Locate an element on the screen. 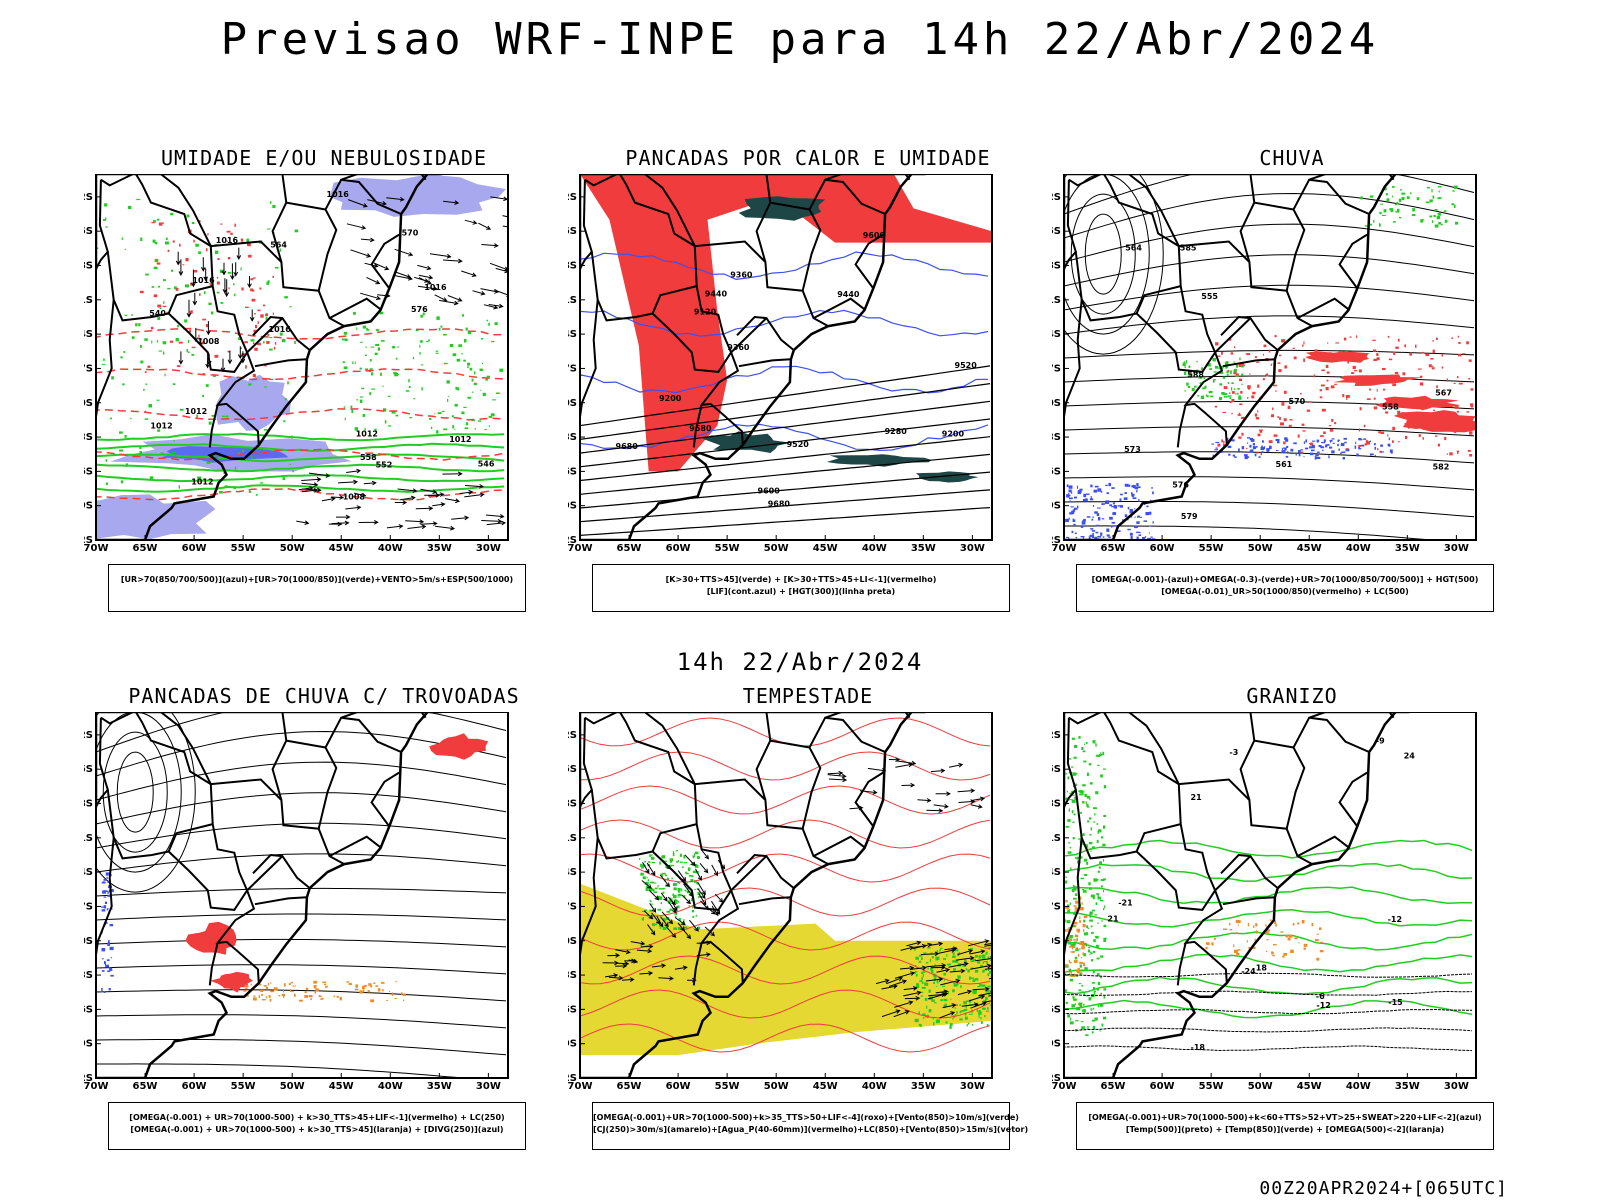  panel-title: PANCADAS POR CALOR E UMIDADE is located at coordinates (808, 158).